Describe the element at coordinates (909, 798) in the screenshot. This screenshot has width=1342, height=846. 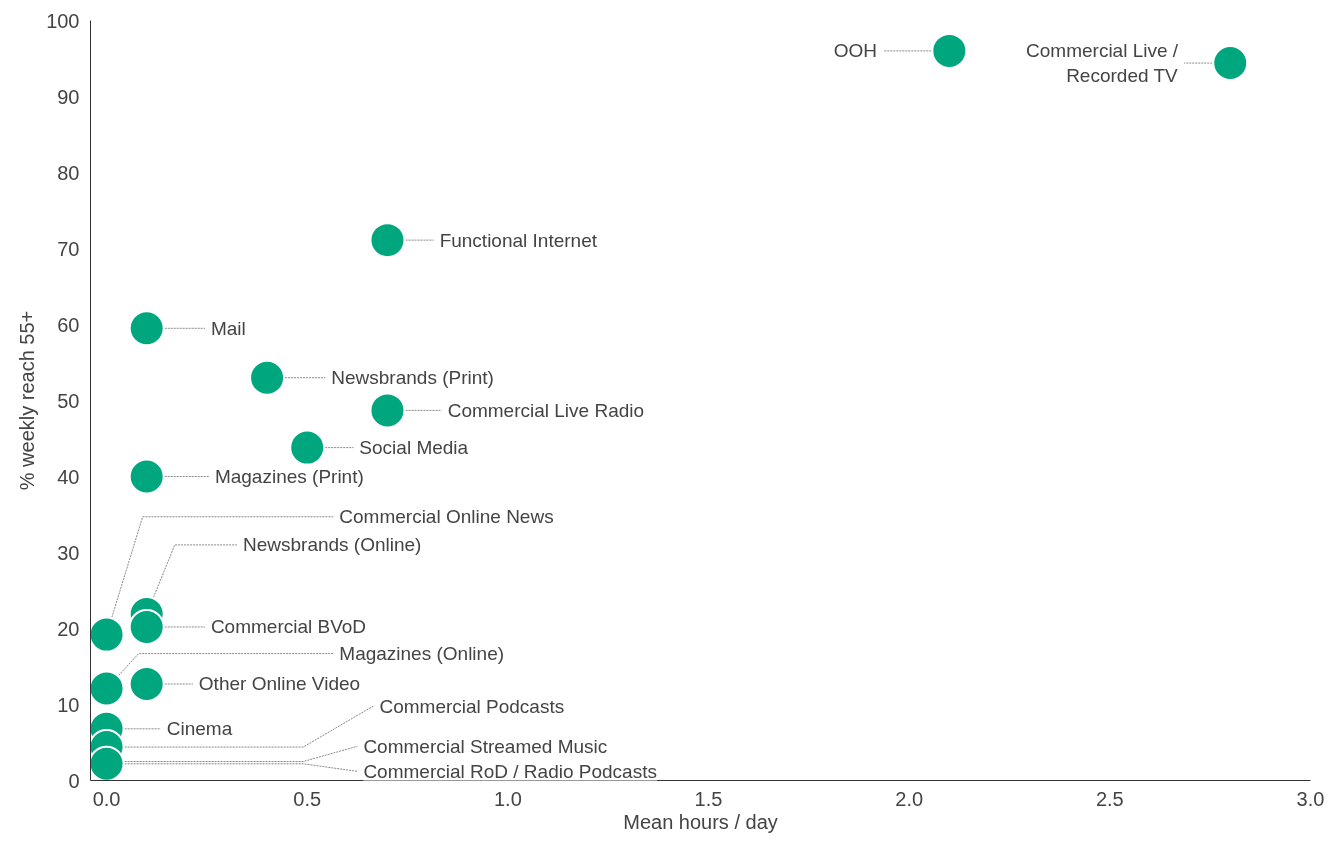
I see `x-tick-label: 2.0` at that location.